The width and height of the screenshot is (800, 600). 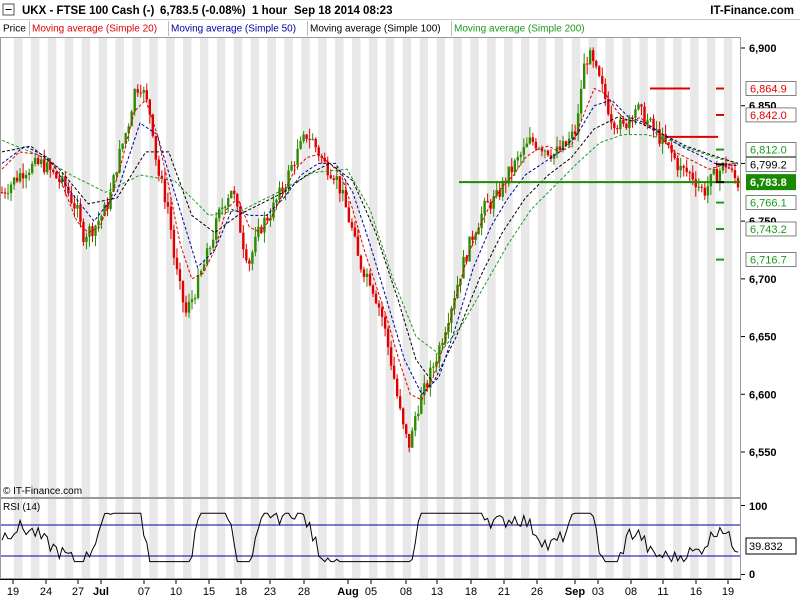 I want to click on rsi-axis-100: 100, so click(x=758, y=507).